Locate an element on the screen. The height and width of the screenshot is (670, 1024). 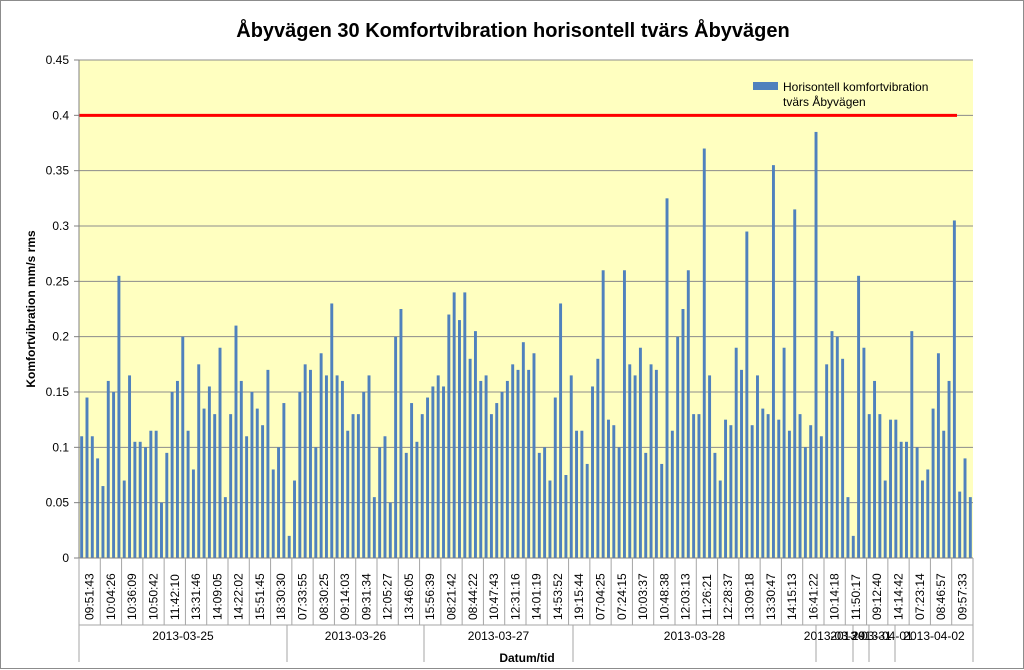
x-time-label: 14:15:13 is located at coordinates (792, 596).